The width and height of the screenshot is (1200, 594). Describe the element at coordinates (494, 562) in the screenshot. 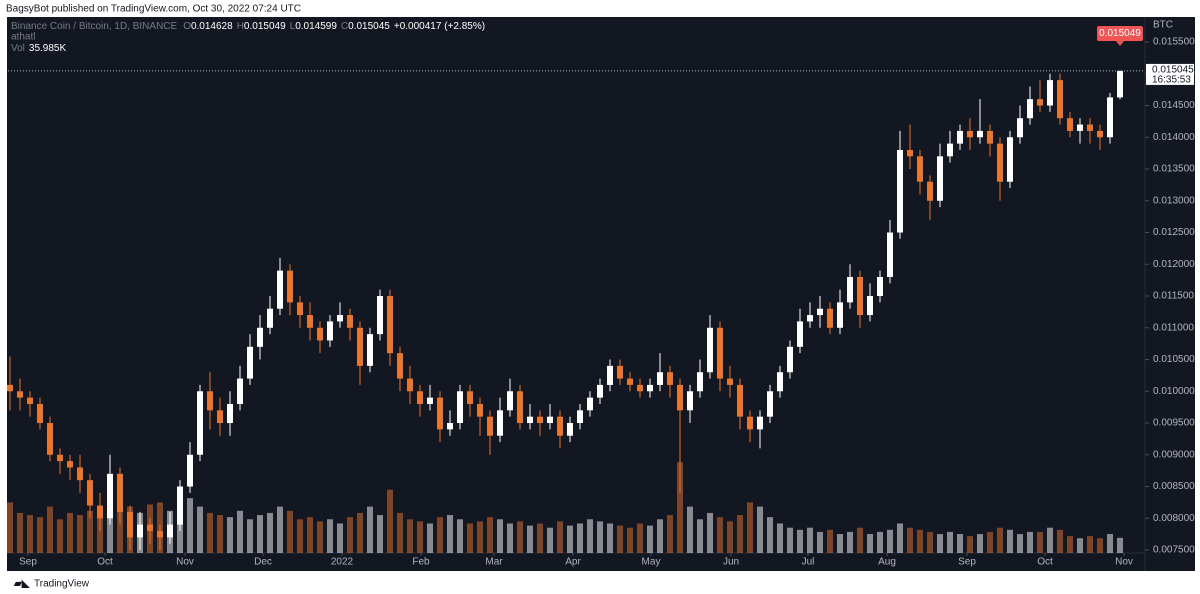

I see `x-tick-label: Mar` at that location.